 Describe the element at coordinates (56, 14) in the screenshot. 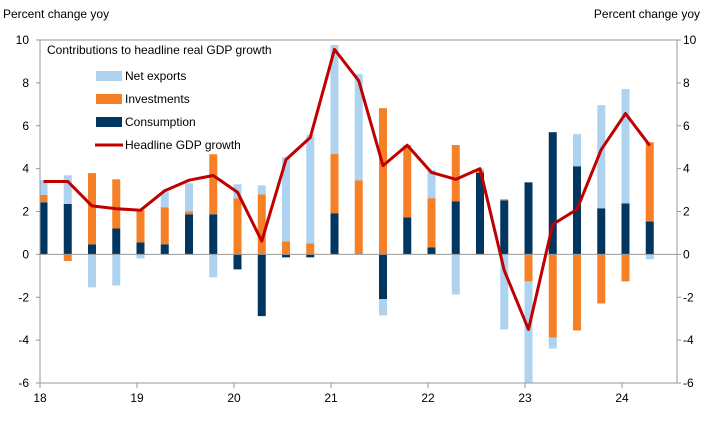

I see `left-axis-label: Percent change yoy` at that location.